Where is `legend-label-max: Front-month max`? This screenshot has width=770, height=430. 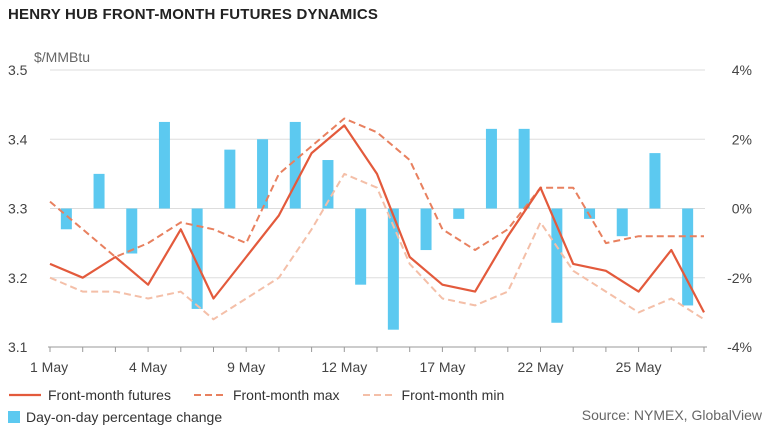
legend-label-max: Front-month max is located at coordinates (286, 395).